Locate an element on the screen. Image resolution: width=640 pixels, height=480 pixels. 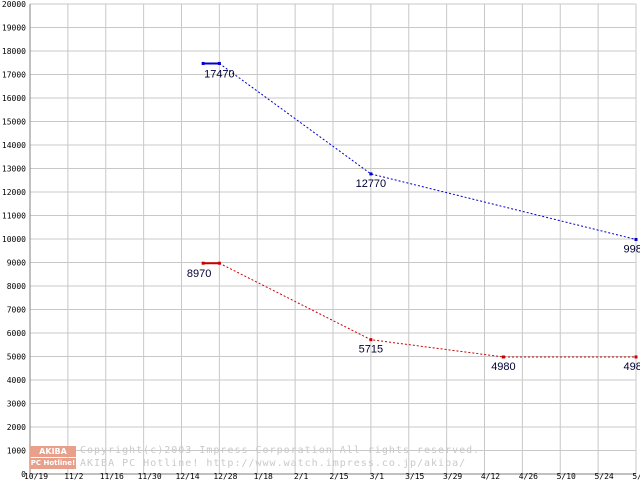
y-tick-label: 7000 is located at coordinates (16, 310).